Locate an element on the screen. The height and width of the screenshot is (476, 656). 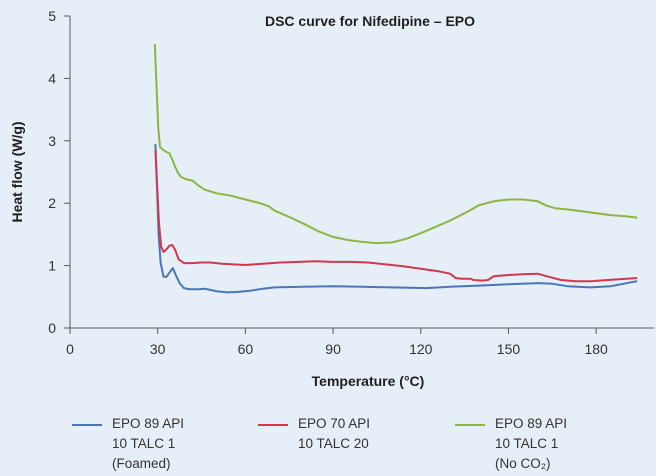
legend-swatch-foamed is located at coordinates (87, 425).